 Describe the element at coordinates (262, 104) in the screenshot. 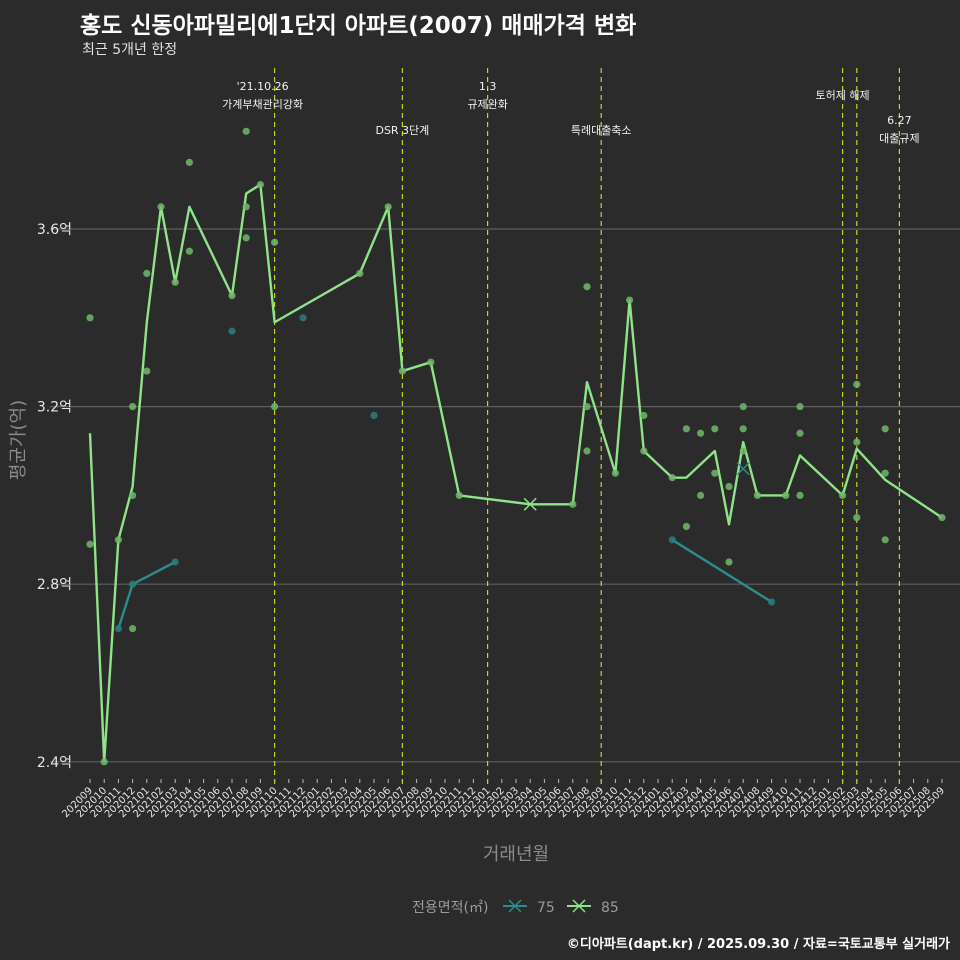

I see `event-label: 가계부채관리강화` at that location.